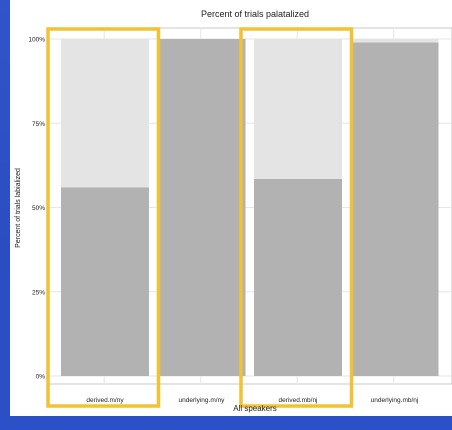 The width and height of the screenshot is (452, 430). I want to click on y-tick-label: 0%, so click(41, 377).